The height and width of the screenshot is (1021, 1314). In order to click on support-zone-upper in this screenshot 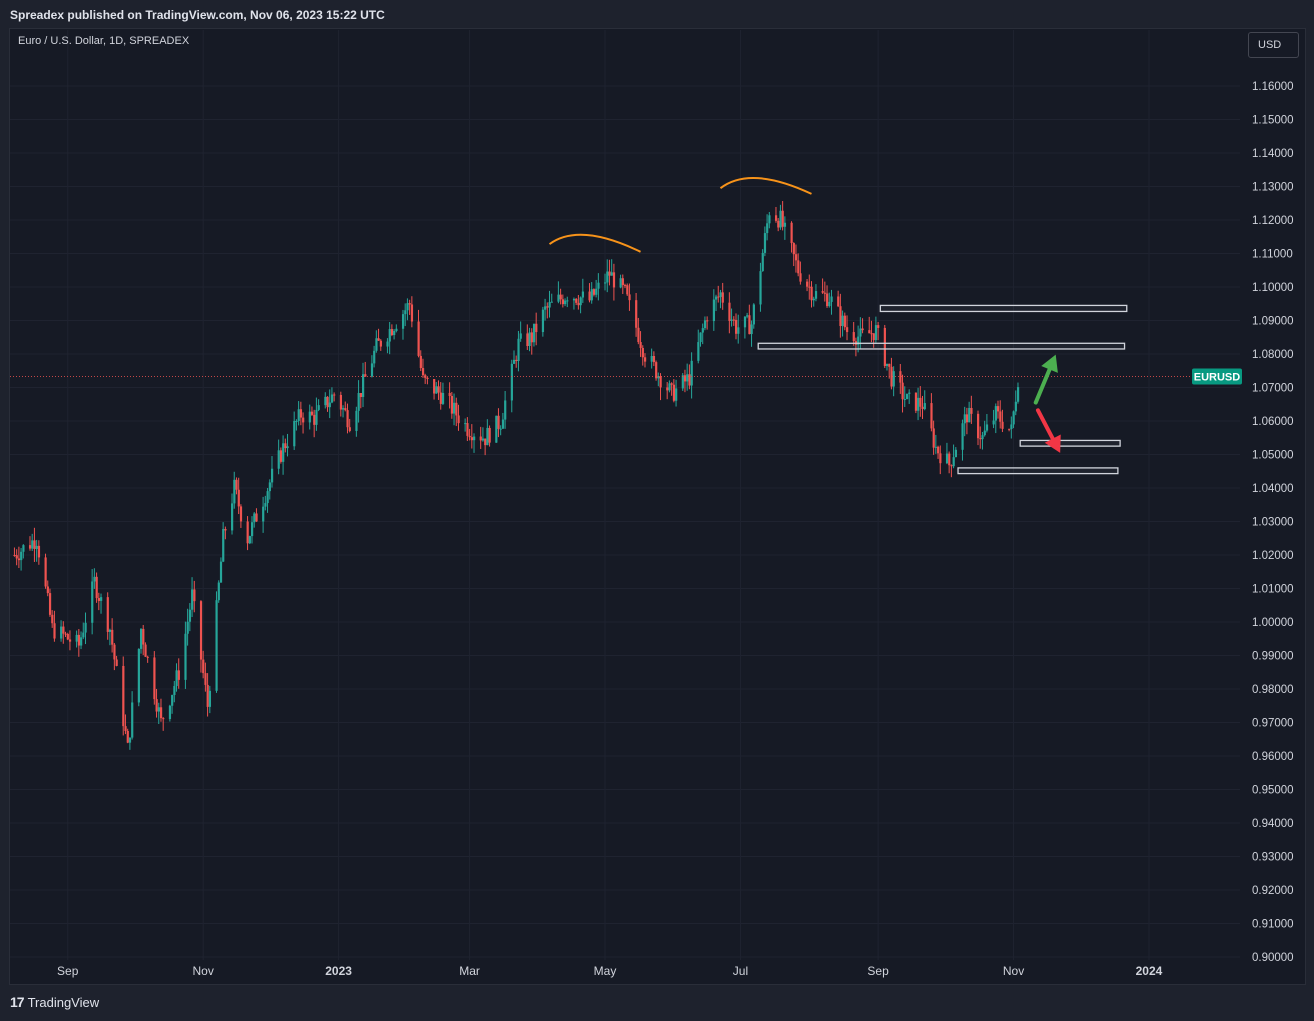, I will do `click(1070, 443)`.